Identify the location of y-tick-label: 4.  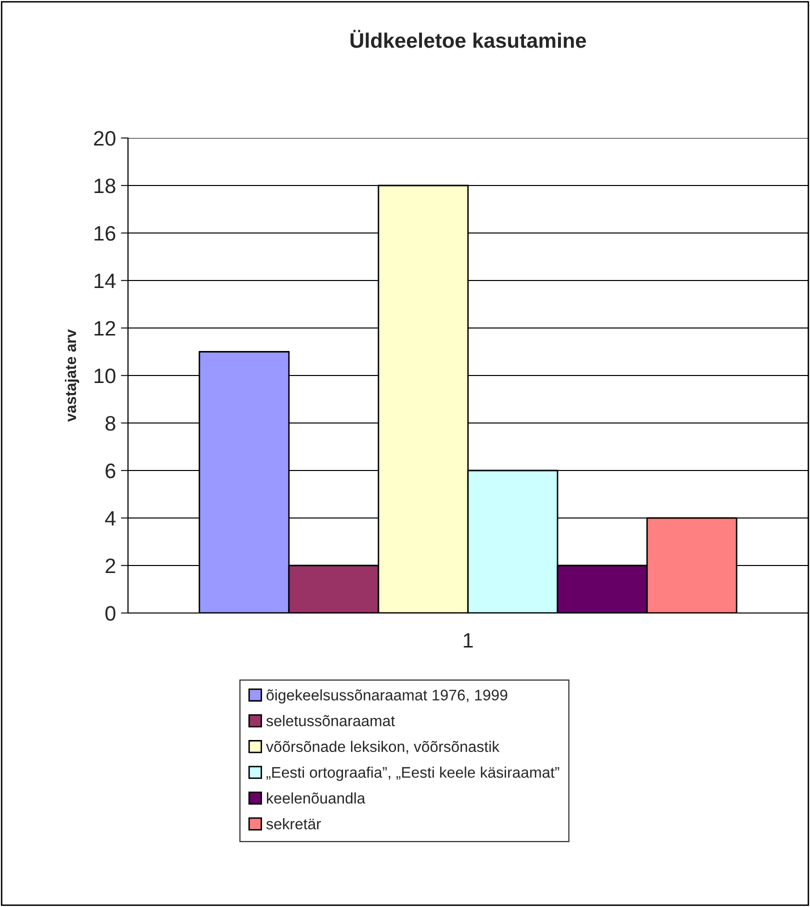
(110, 518).